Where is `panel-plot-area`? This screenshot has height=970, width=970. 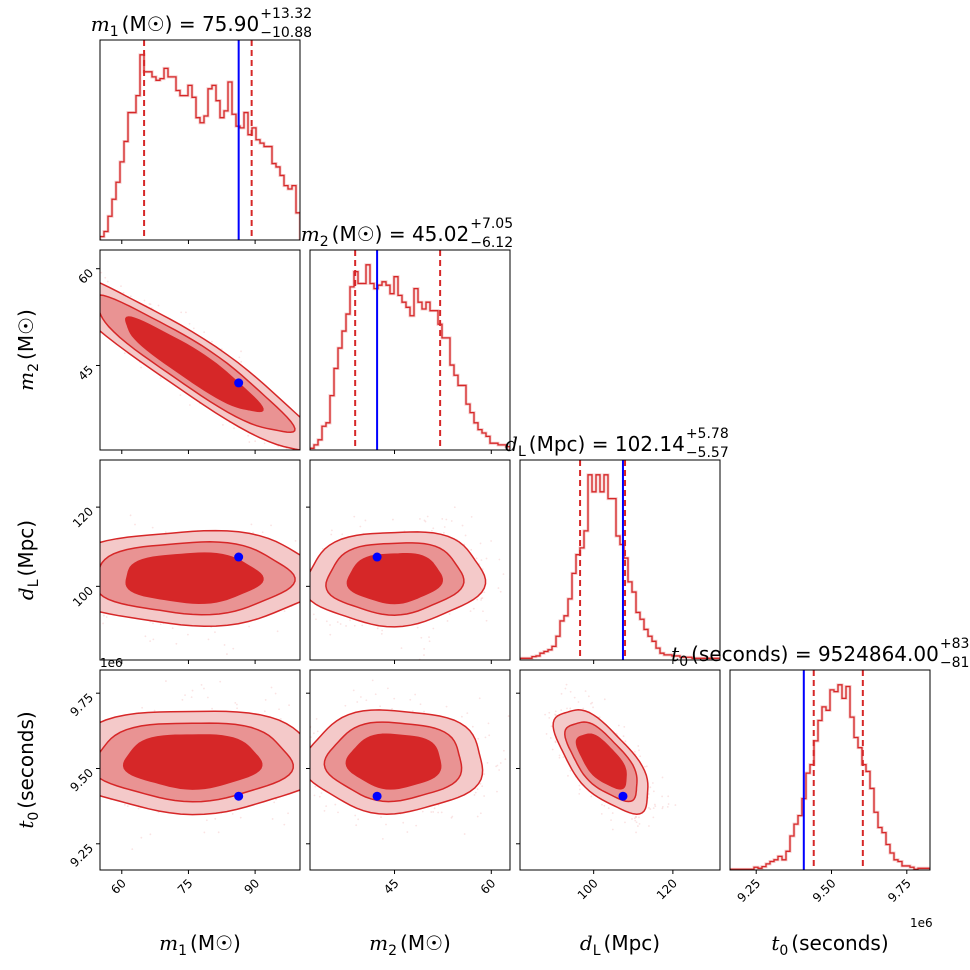
panel-plot-area is located at coordinates (620, 560).